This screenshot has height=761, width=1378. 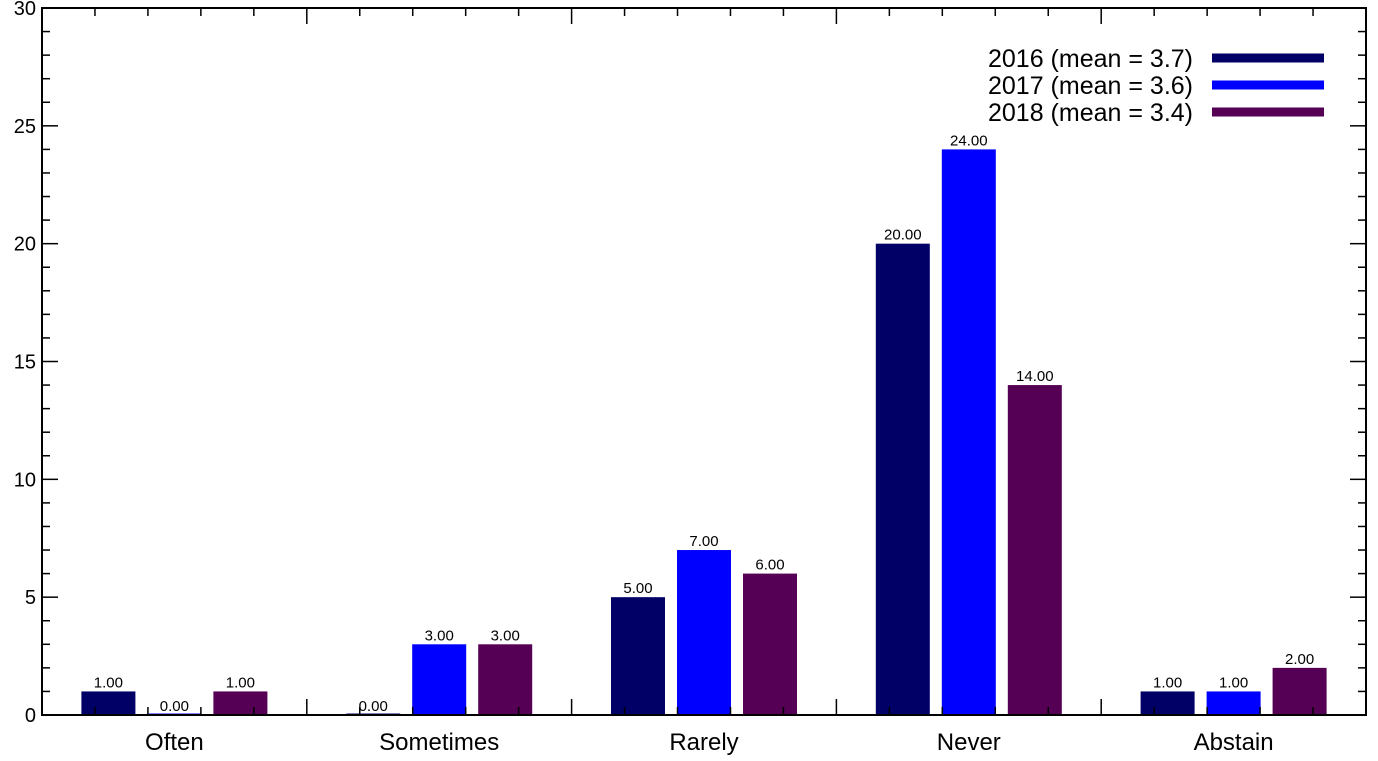 I want to click on bar-value-label: 2.00, so click(x=1299, y=659).